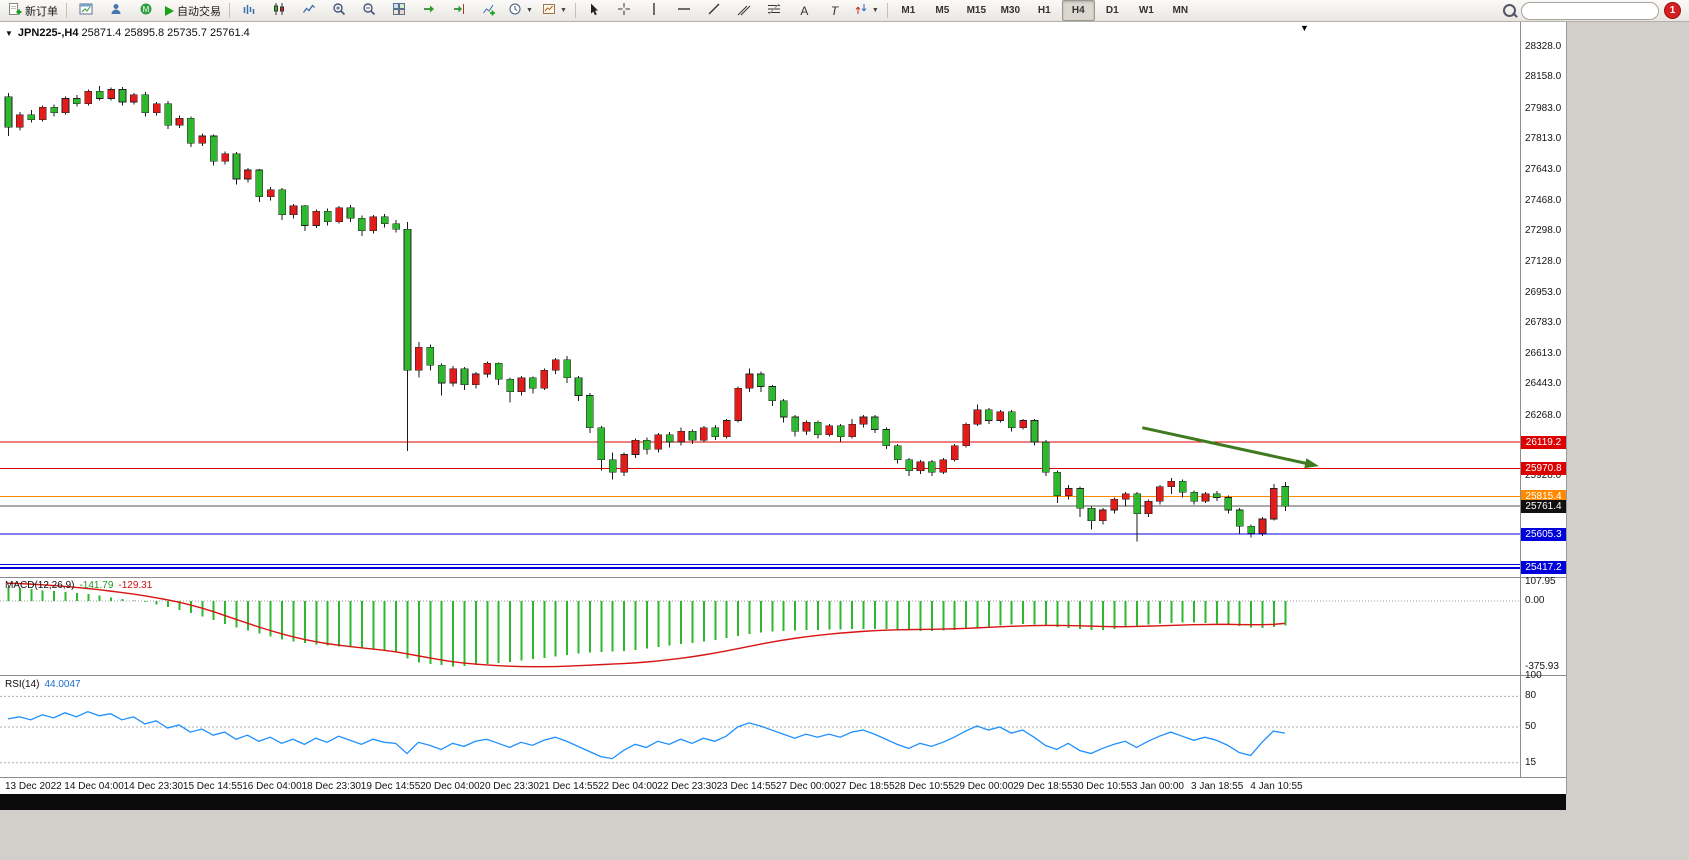  Describe the element at coordinates (212, 786) in the screenshot. I see `time-tick: 15 Dec 14:55` at that location.